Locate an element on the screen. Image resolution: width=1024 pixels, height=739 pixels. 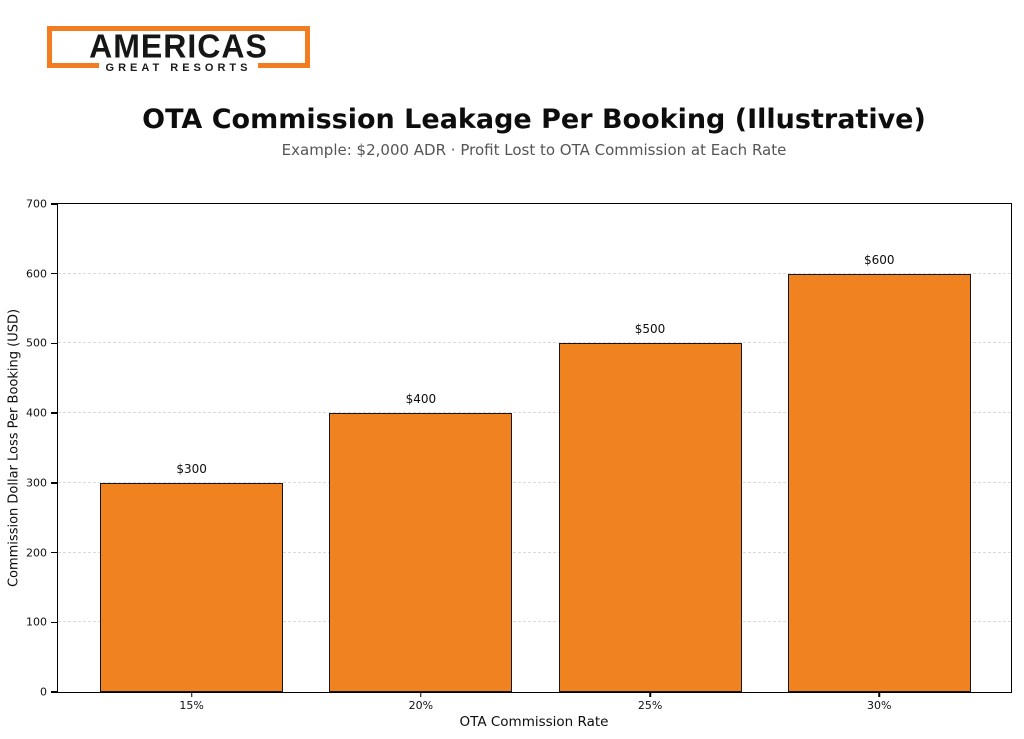
y-tick-label-300: 300 is located at coordinates (36, 483).